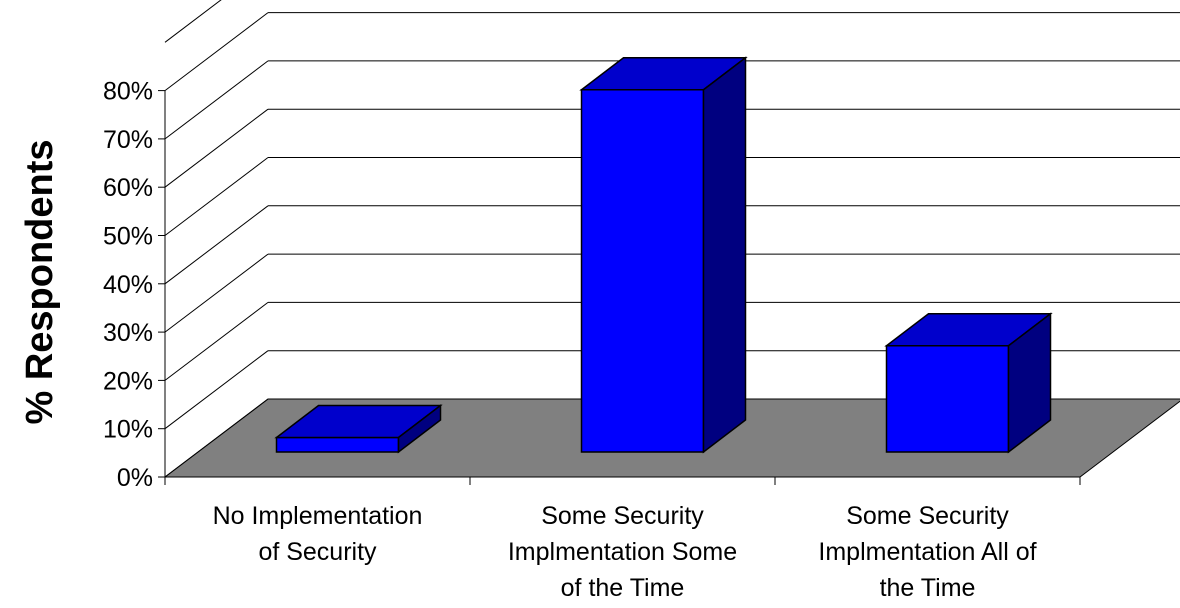  Describe the element at coordinates (128, 92) in the screenshot. I see `y-tick-label: 80%` at that location.